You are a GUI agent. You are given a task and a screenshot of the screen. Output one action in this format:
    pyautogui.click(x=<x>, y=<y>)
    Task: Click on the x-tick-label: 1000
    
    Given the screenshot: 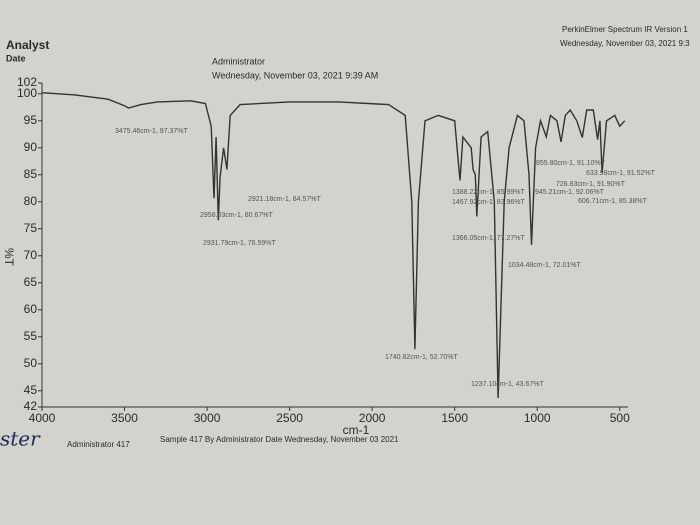 What is the action you would take?
    pyautogui.click(x=537, y=418)
    